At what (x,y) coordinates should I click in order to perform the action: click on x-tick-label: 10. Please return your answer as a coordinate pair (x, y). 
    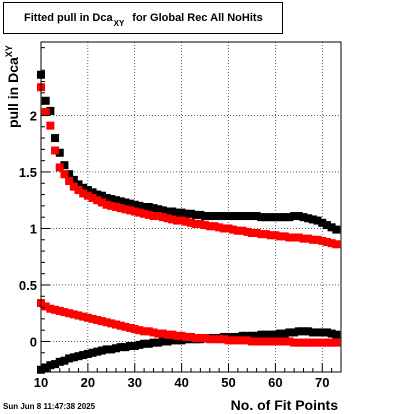
    Looking at the image, I should click on (41, 382).